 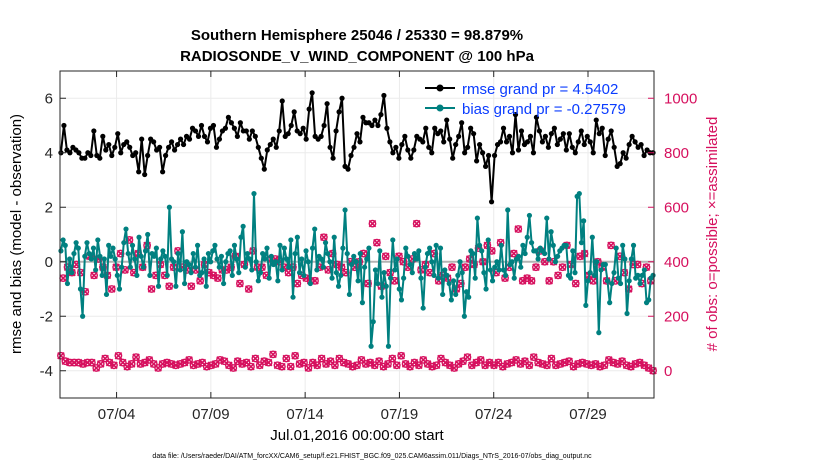 I want to click on x-tick-label: 07/09, so click(x=211, y=414).